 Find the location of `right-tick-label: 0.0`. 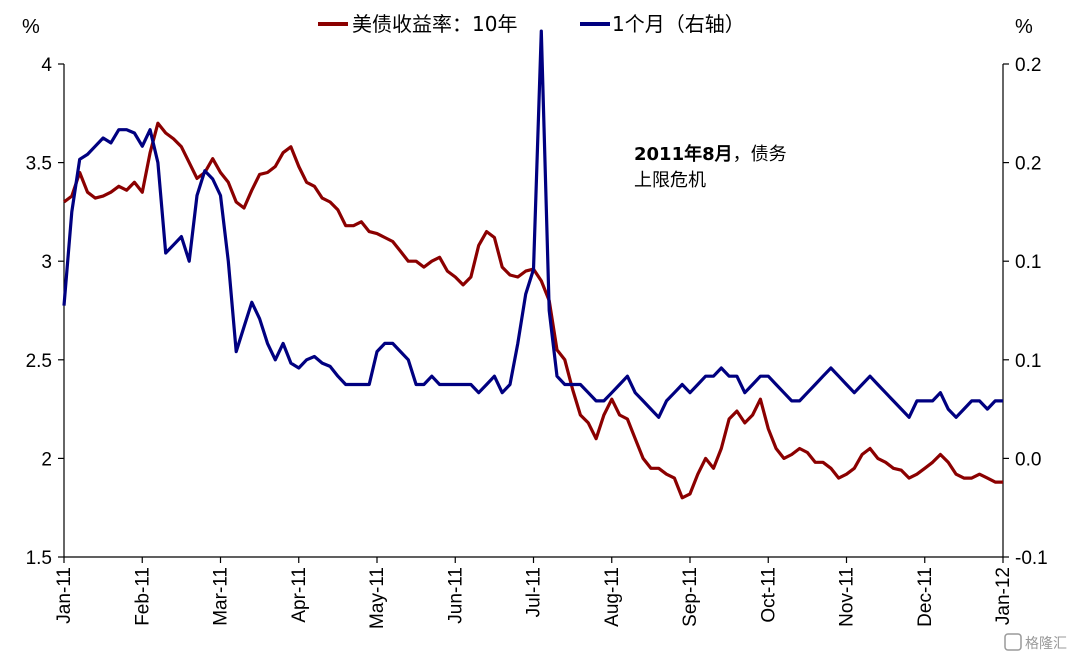

right-tick-label: 0.0 is located at coordinates (1028, 459).